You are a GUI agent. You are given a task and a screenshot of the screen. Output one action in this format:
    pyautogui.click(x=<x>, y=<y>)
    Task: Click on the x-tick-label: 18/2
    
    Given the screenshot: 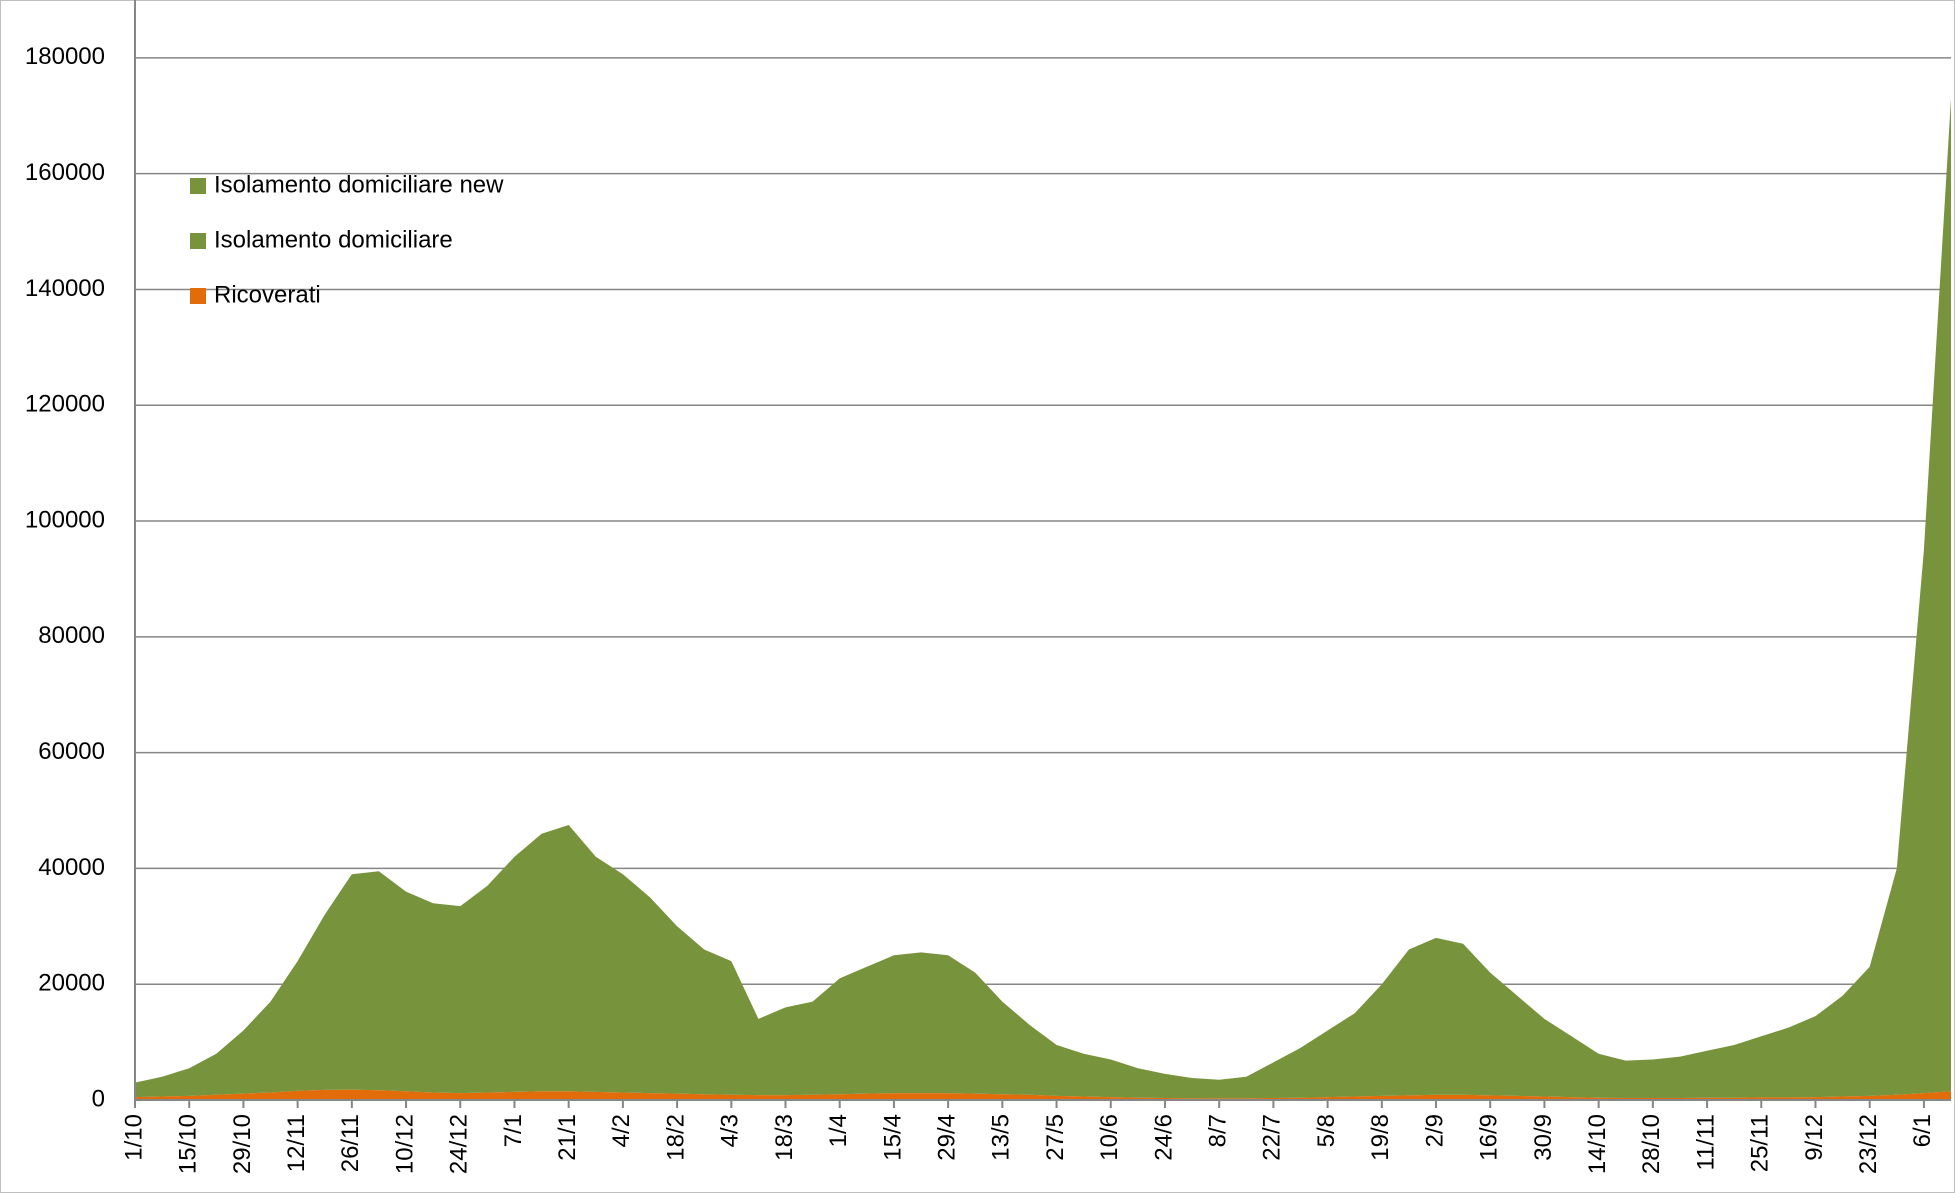 What is the action you would take?
    pyautogui.click(x=675, y=1137)
    